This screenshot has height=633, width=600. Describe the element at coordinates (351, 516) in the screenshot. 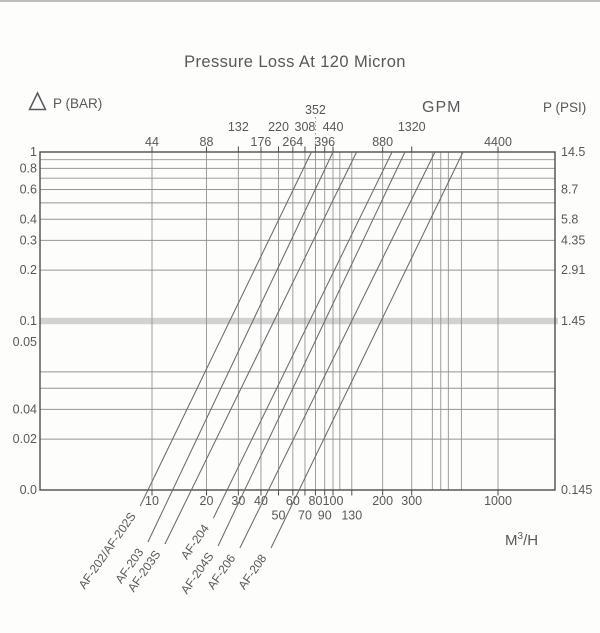

I see `m3h-tick-label: 130` at that location.